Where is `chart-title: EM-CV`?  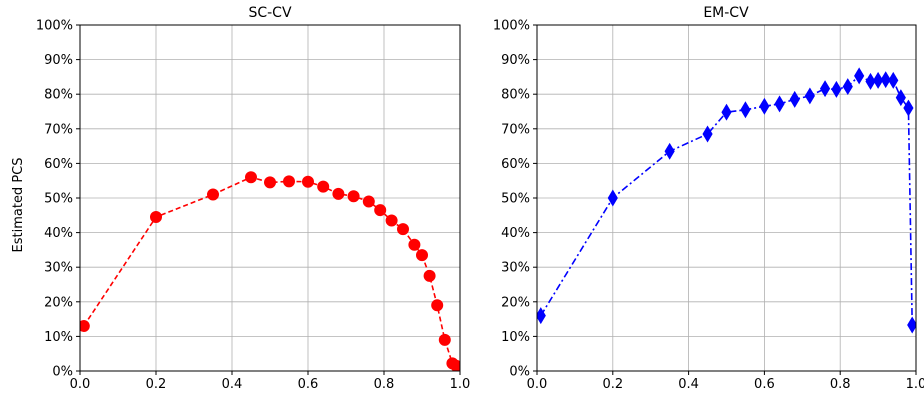
chart-title: EM-CV is located at coordinates (726, 13).